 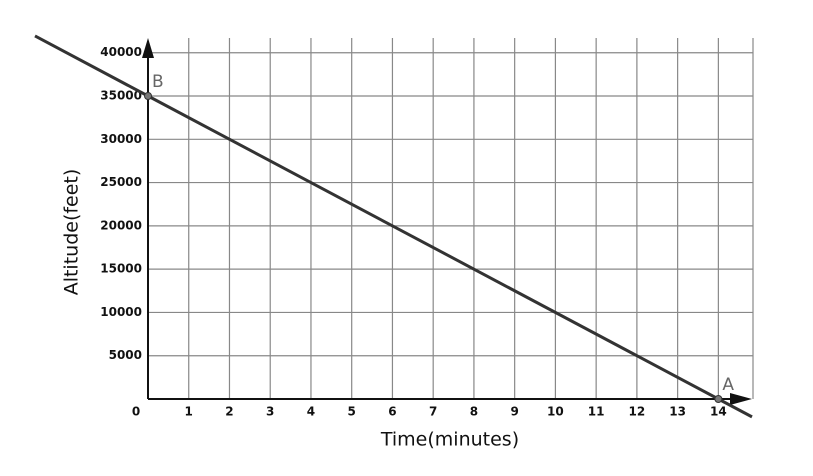 What do you see at coordinates (514, 412) in the screenshot?
I see `x-tick-label: 9` at bounding box center [514, 412].